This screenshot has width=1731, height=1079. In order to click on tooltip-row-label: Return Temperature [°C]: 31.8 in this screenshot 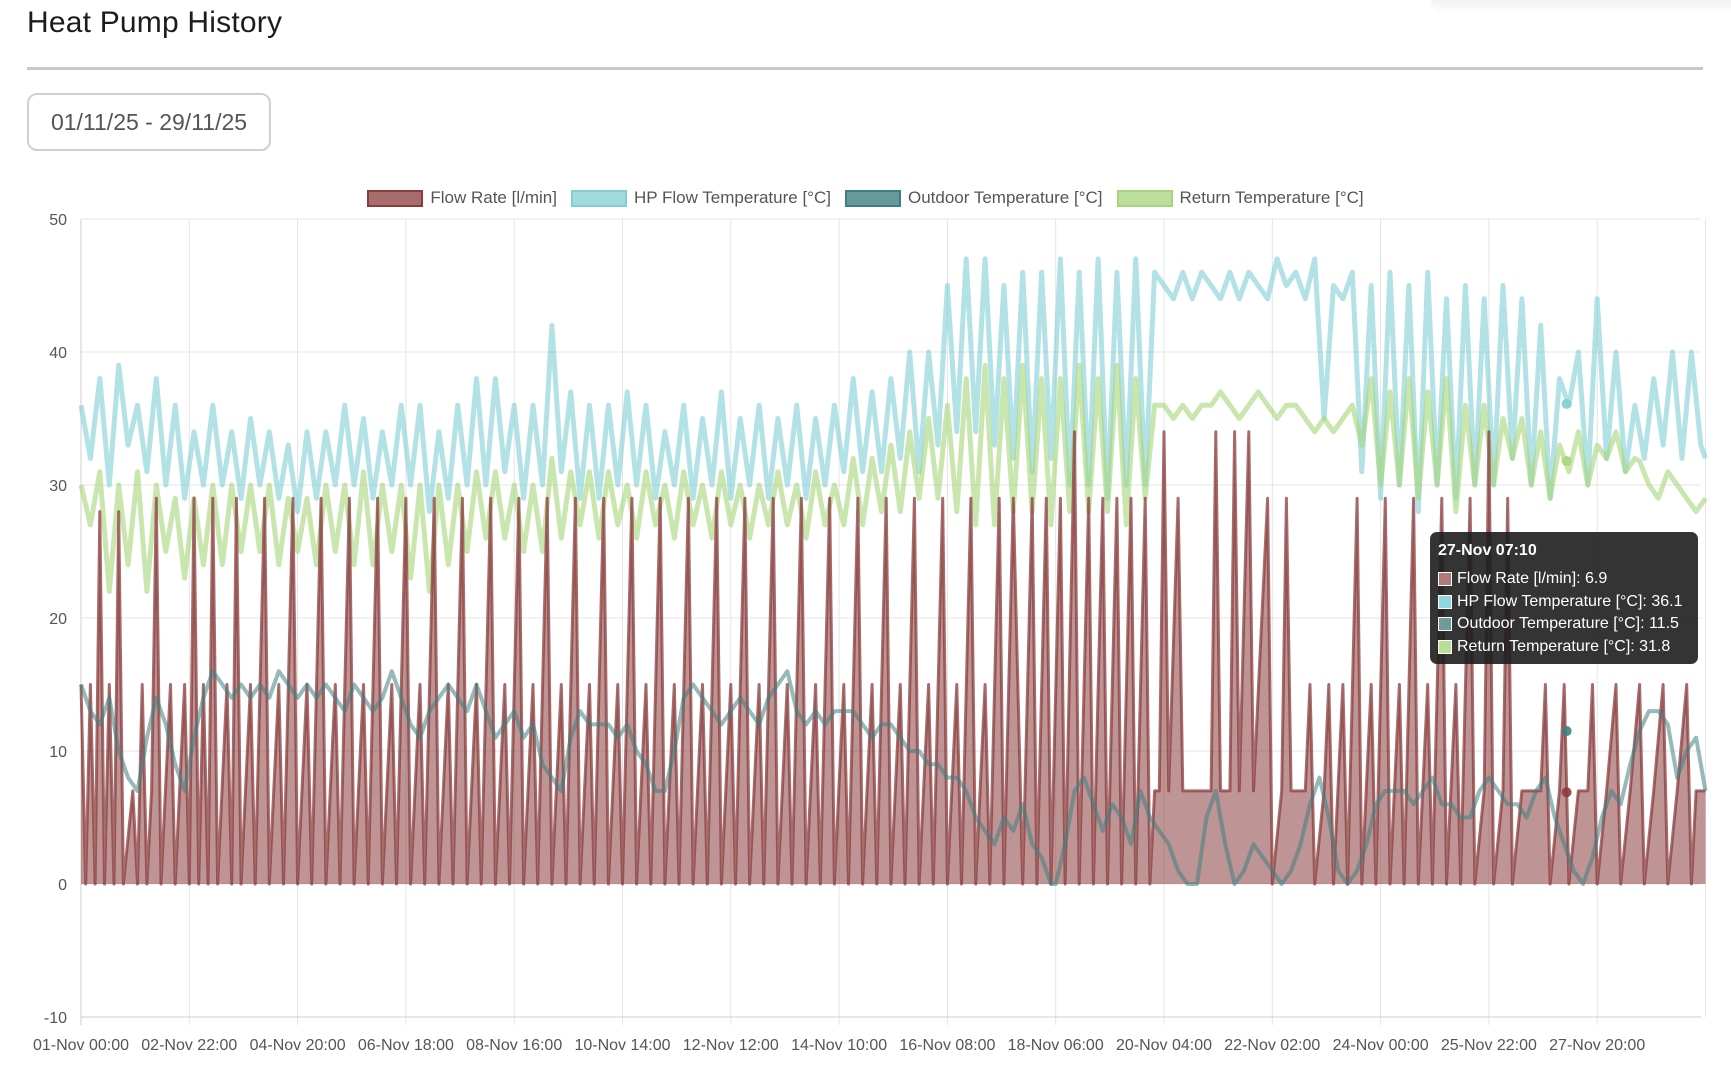, I will do `click(1564, 646)`.